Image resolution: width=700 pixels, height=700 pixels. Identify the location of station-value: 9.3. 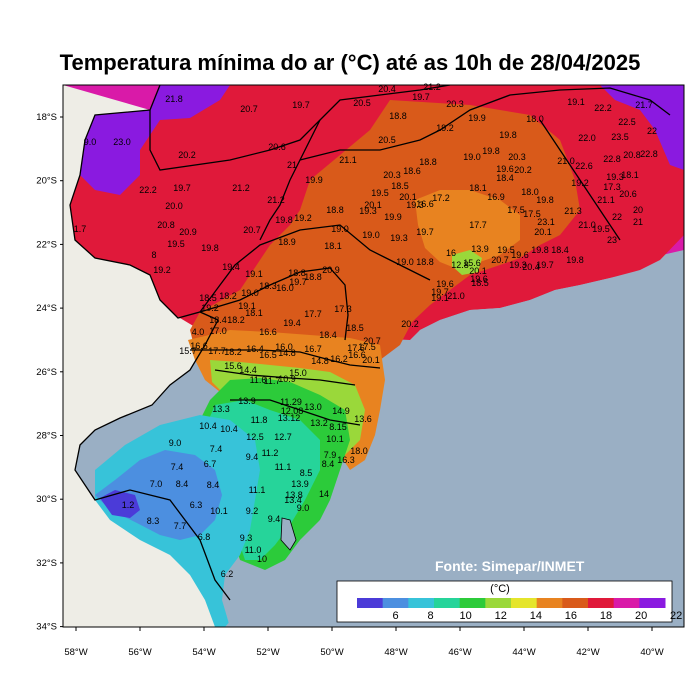
(246, 538).